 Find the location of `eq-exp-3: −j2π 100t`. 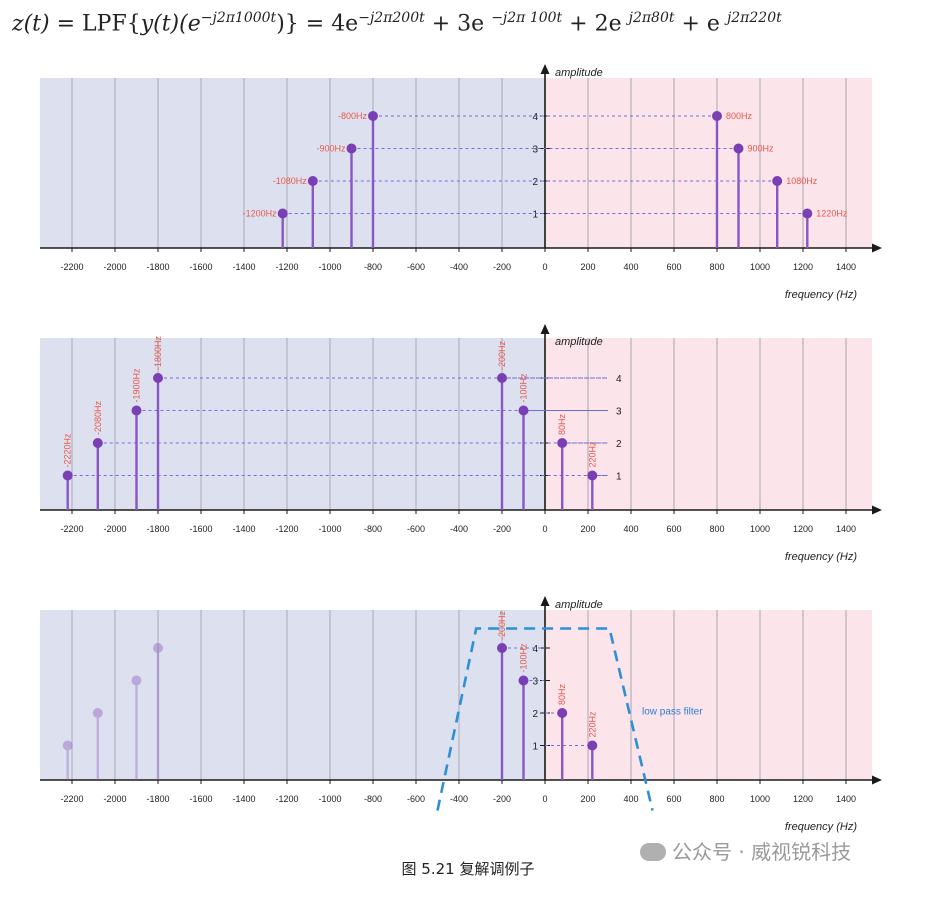

eq-exp-3: −j2π 100t is located at coordinates (527, 18).